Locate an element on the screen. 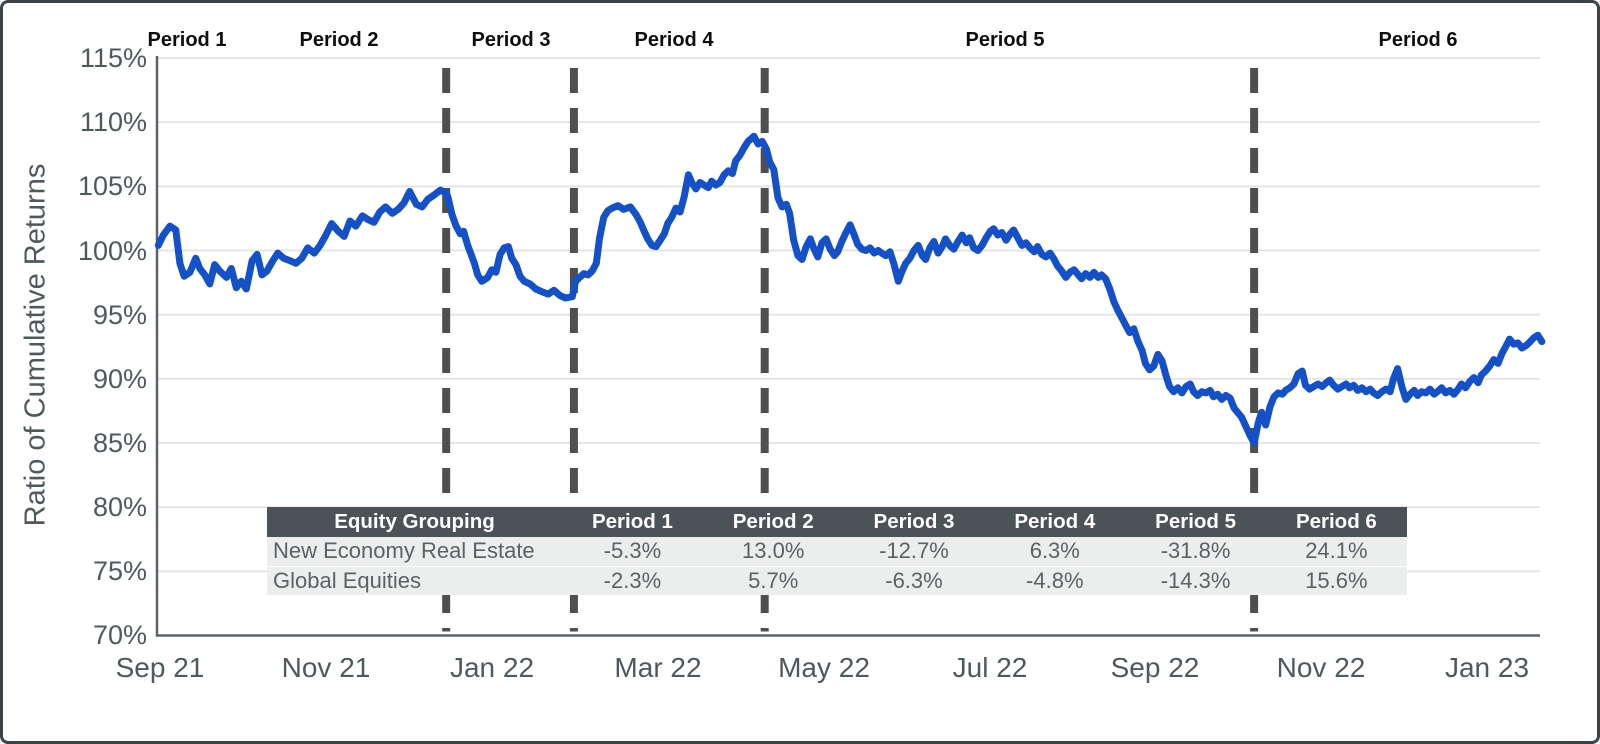  header-period-1: Period 1 is located at coordinates (632, 521).